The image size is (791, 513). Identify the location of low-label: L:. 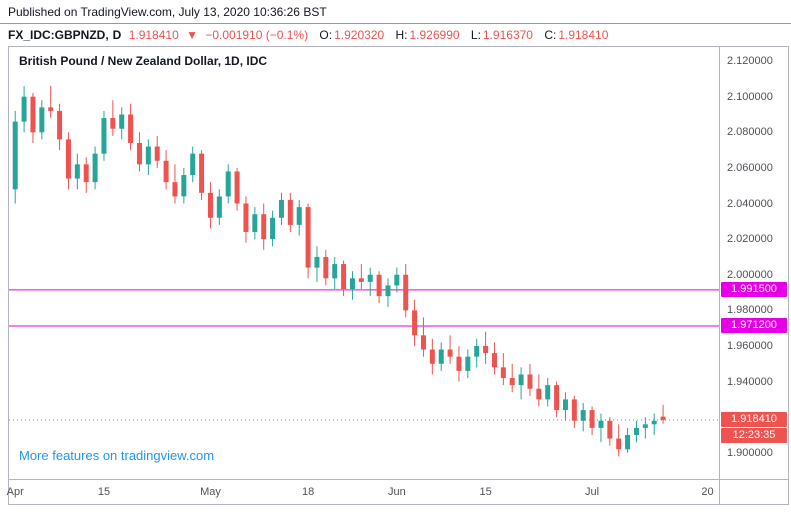
(475, 35).